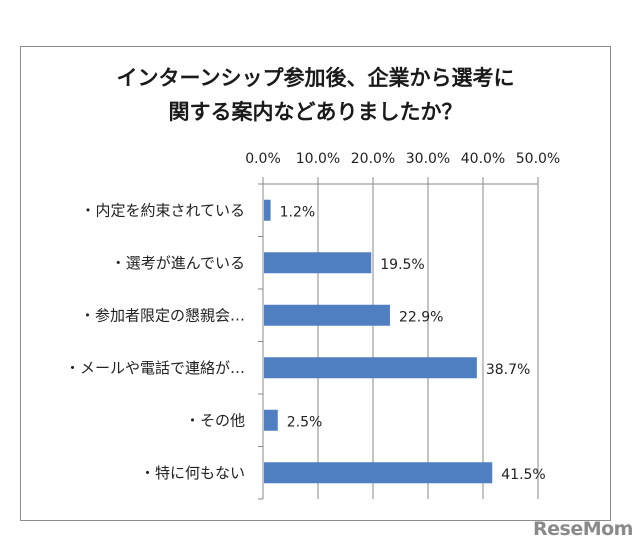  I want to click on category-label: ・特に何もない, so click(192, 473).